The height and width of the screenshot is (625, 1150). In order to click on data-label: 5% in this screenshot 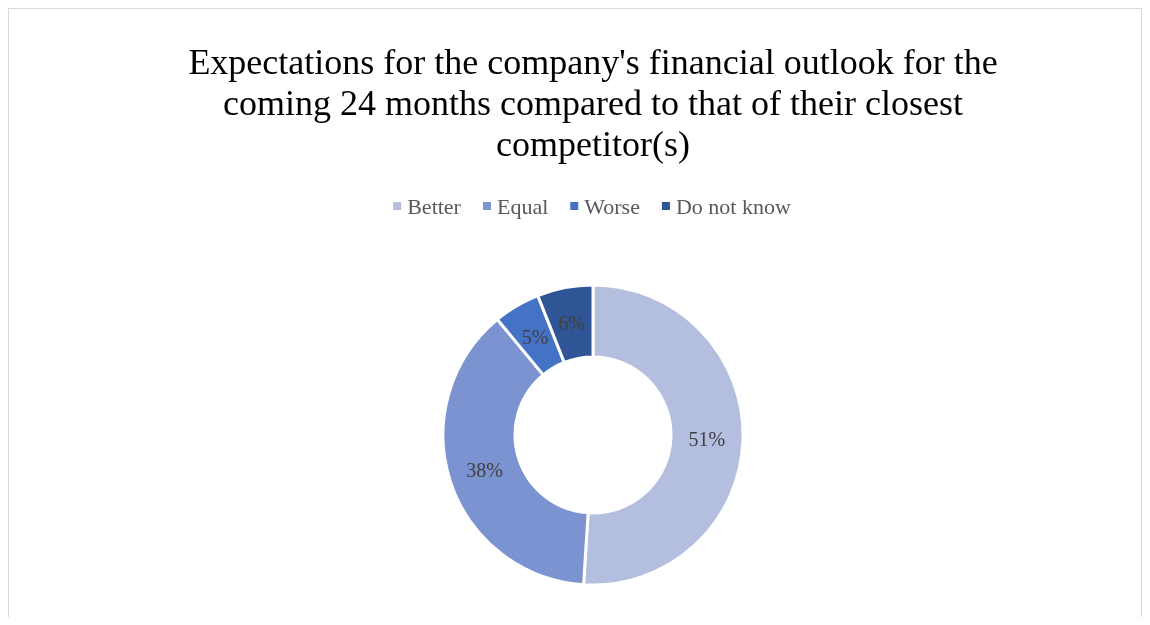, I will do `click(535, 336)`.